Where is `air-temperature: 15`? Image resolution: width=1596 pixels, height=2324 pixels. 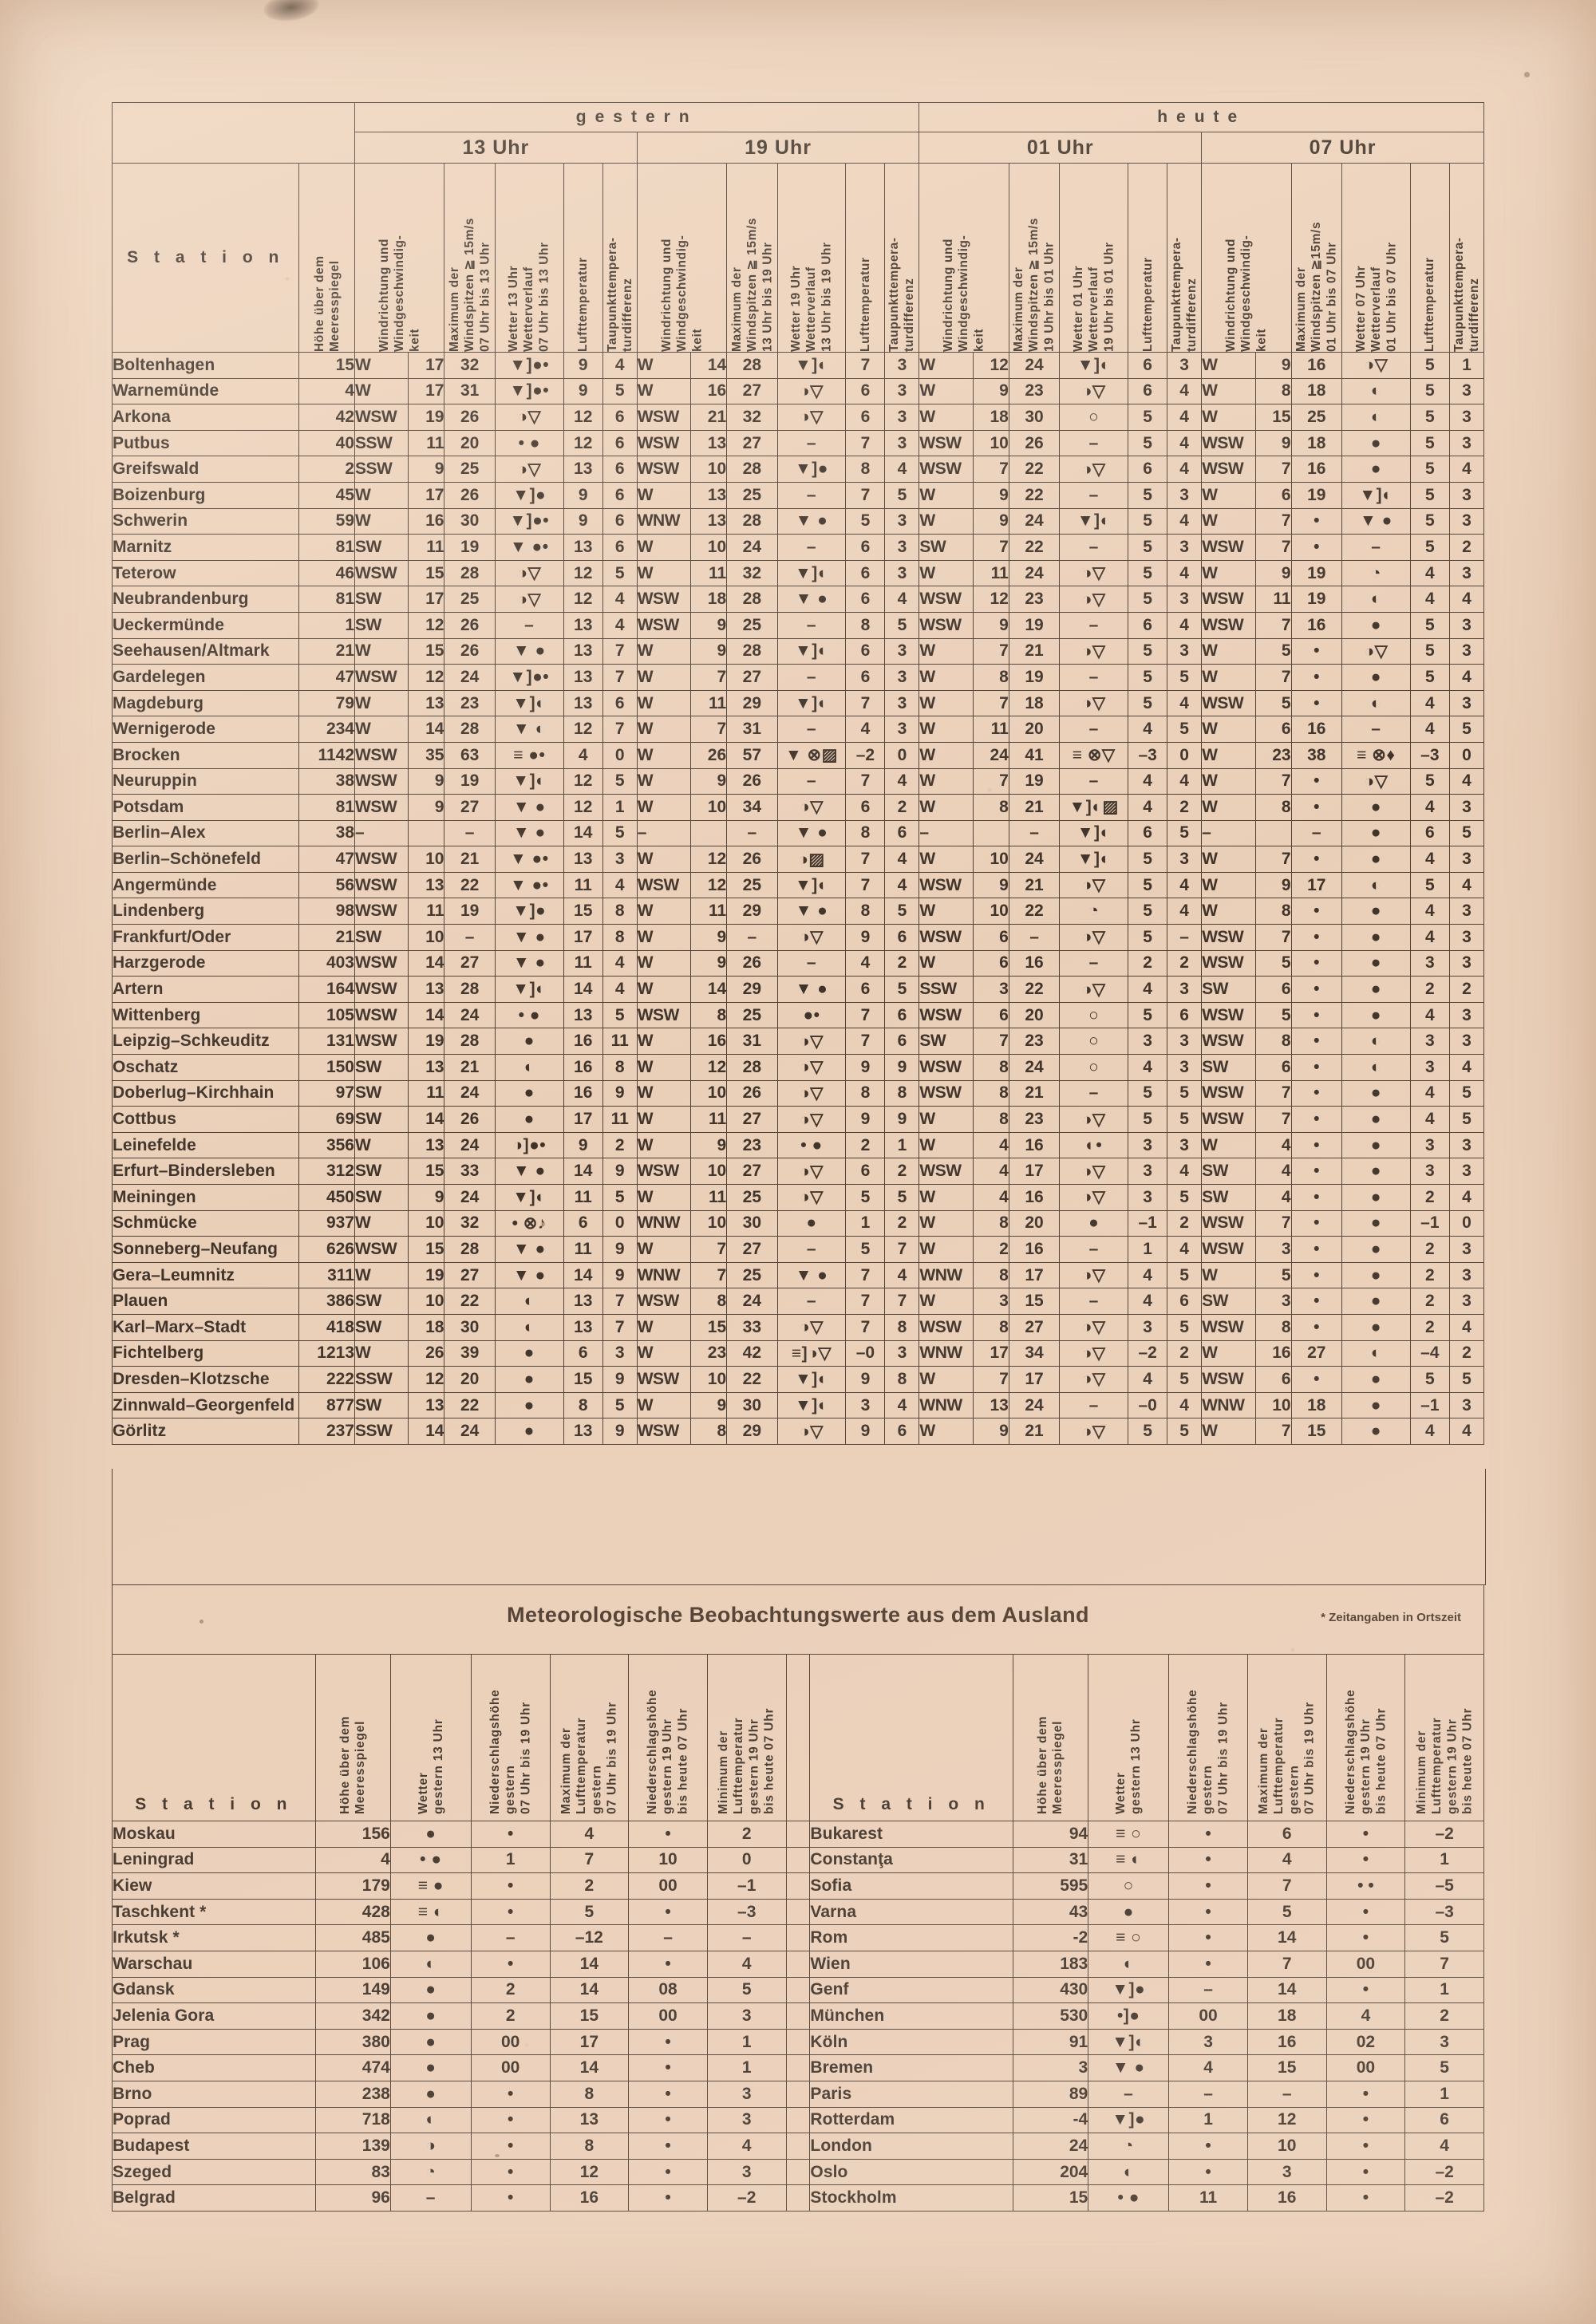
air-temperature: 15 is located at coordinates (583, 1379).